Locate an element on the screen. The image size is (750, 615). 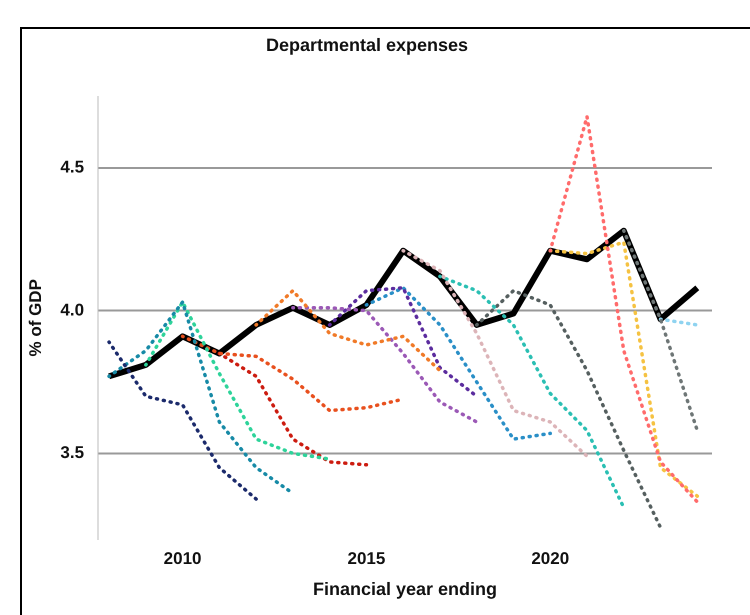
x-axis-title: Financial year ending is located at coordinates (405, 589).